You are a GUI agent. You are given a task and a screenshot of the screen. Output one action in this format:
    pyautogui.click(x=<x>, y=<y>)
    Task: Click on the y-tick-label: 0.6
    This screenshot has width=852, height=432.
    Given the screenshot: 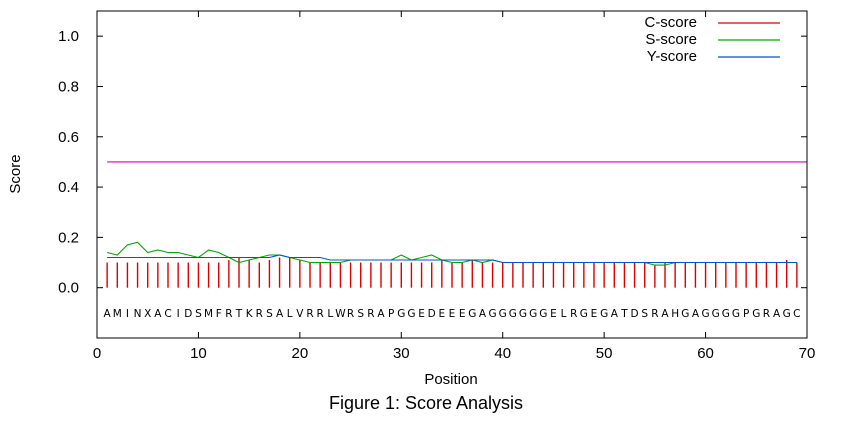 What is the action you would take?
    pyautogui.click(x=68, y=137)
    